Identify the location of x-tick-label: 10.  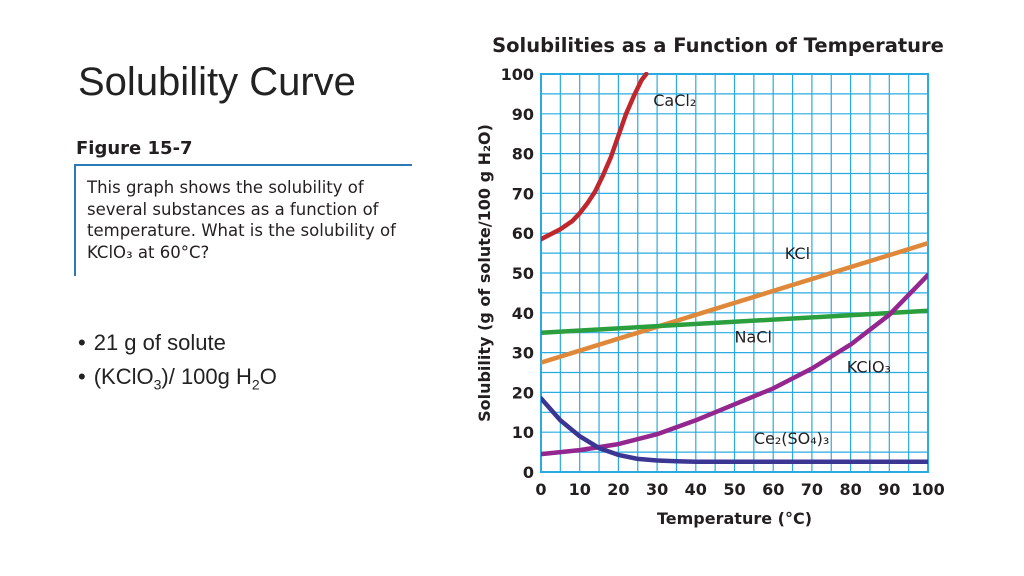
(580, 489).